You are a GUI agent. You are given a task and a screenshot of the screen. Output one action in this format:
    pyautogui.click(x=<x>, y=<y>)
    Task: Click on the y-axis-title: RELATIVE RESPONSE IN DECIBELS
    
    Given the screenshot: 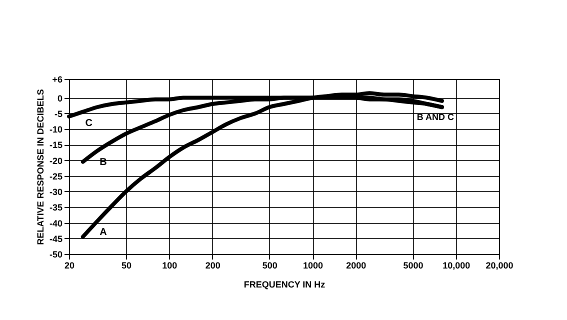 What is the action you would take?
    pyautogui.click(x=40, y=167)
    